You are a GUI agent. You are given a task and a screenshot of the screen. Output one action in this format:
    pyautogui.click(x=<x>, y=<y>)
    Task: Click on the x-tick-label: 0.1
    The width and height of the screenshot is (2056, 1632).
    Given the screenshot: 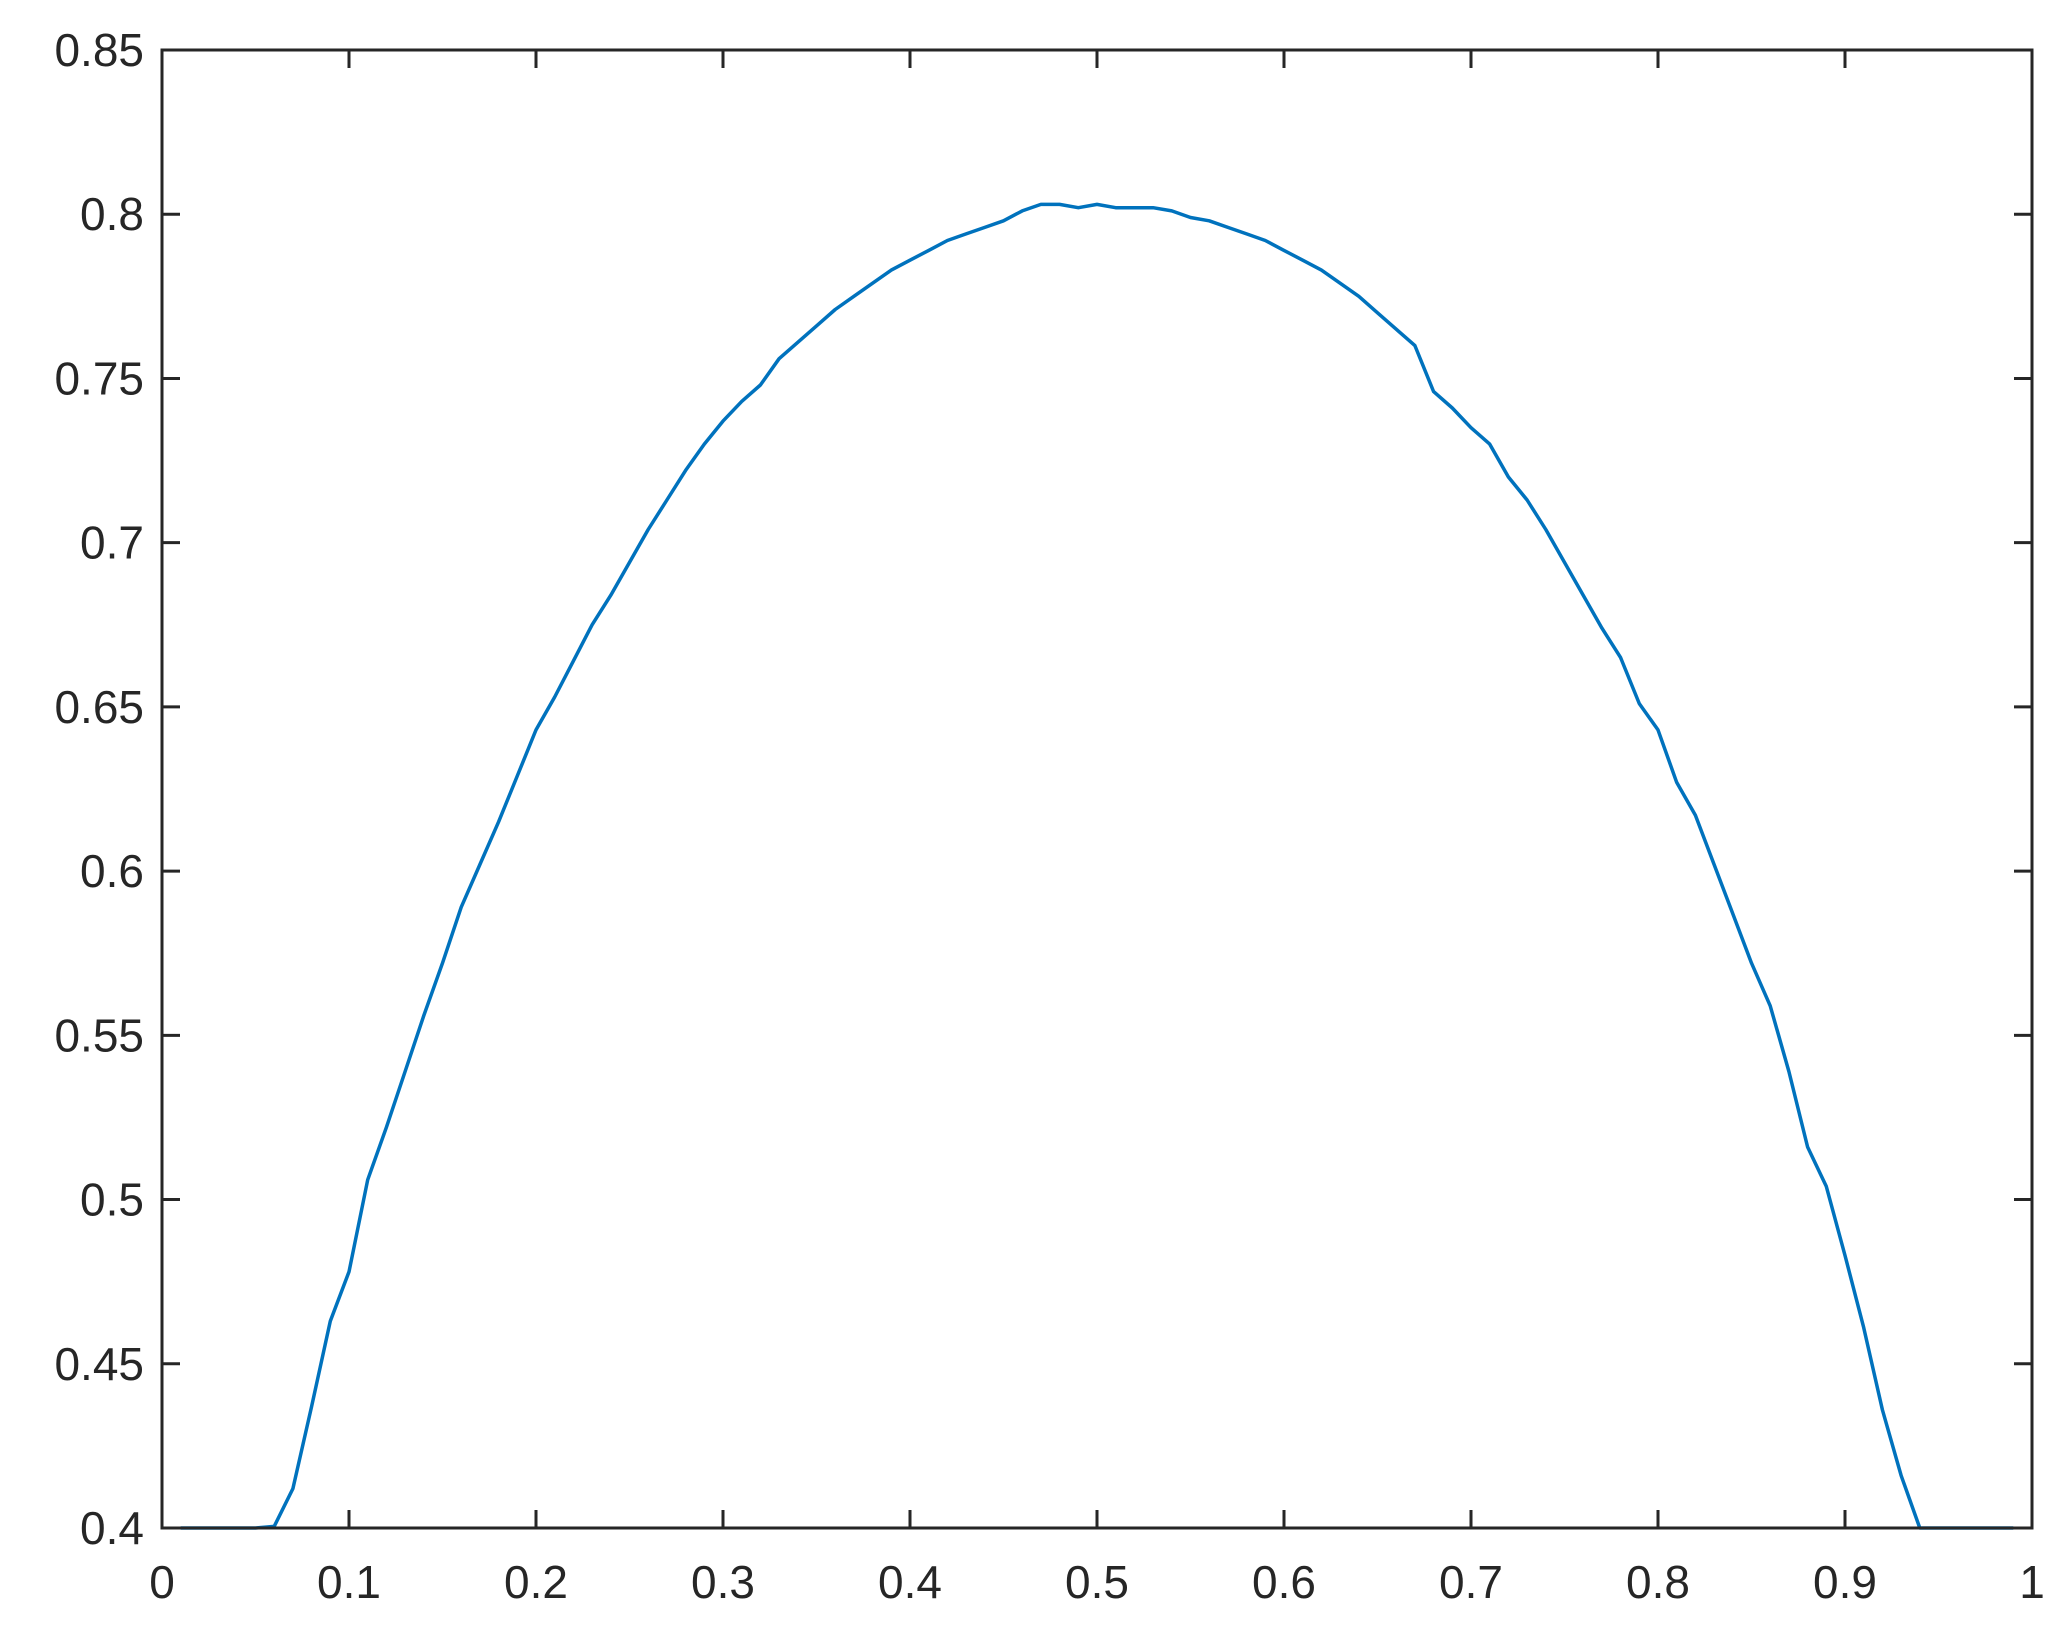 What is the action you would take?
    pyautogui.click(x=349, y=1582)
    